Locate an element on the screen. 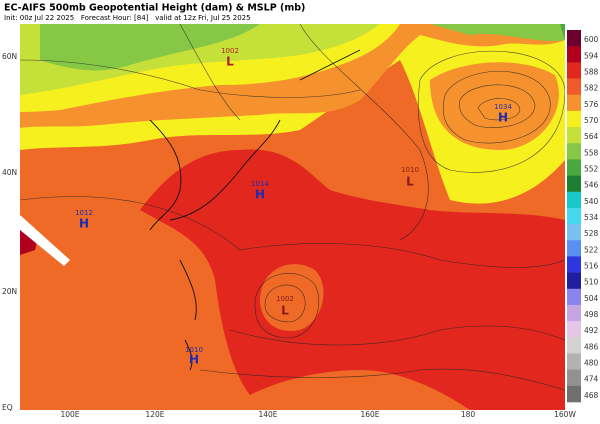 Image resolution: width=600 pixels, height=424 pixels. center-pressure: 1034 is located at coordinates (503, 107).